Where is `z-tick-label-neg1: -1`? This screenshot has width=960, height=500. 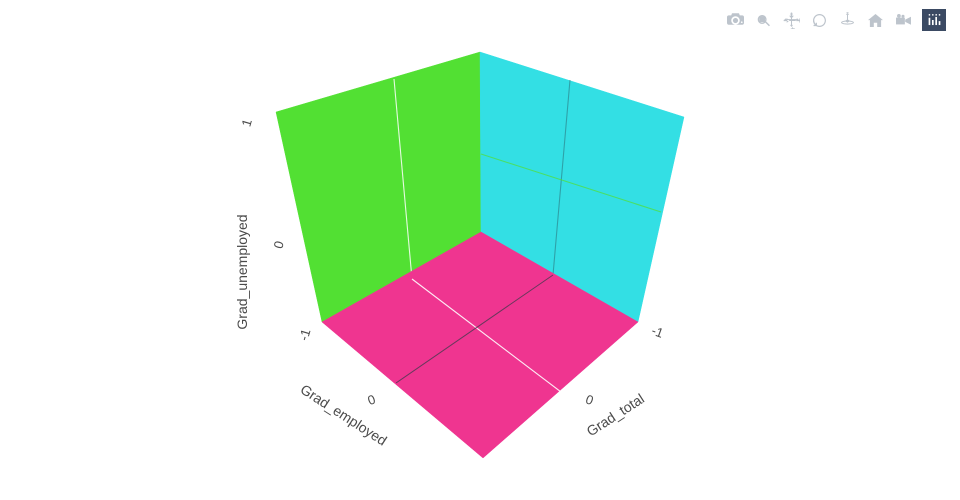
z-tick-label-neg1: -1 is located at coordinates (305, 334).